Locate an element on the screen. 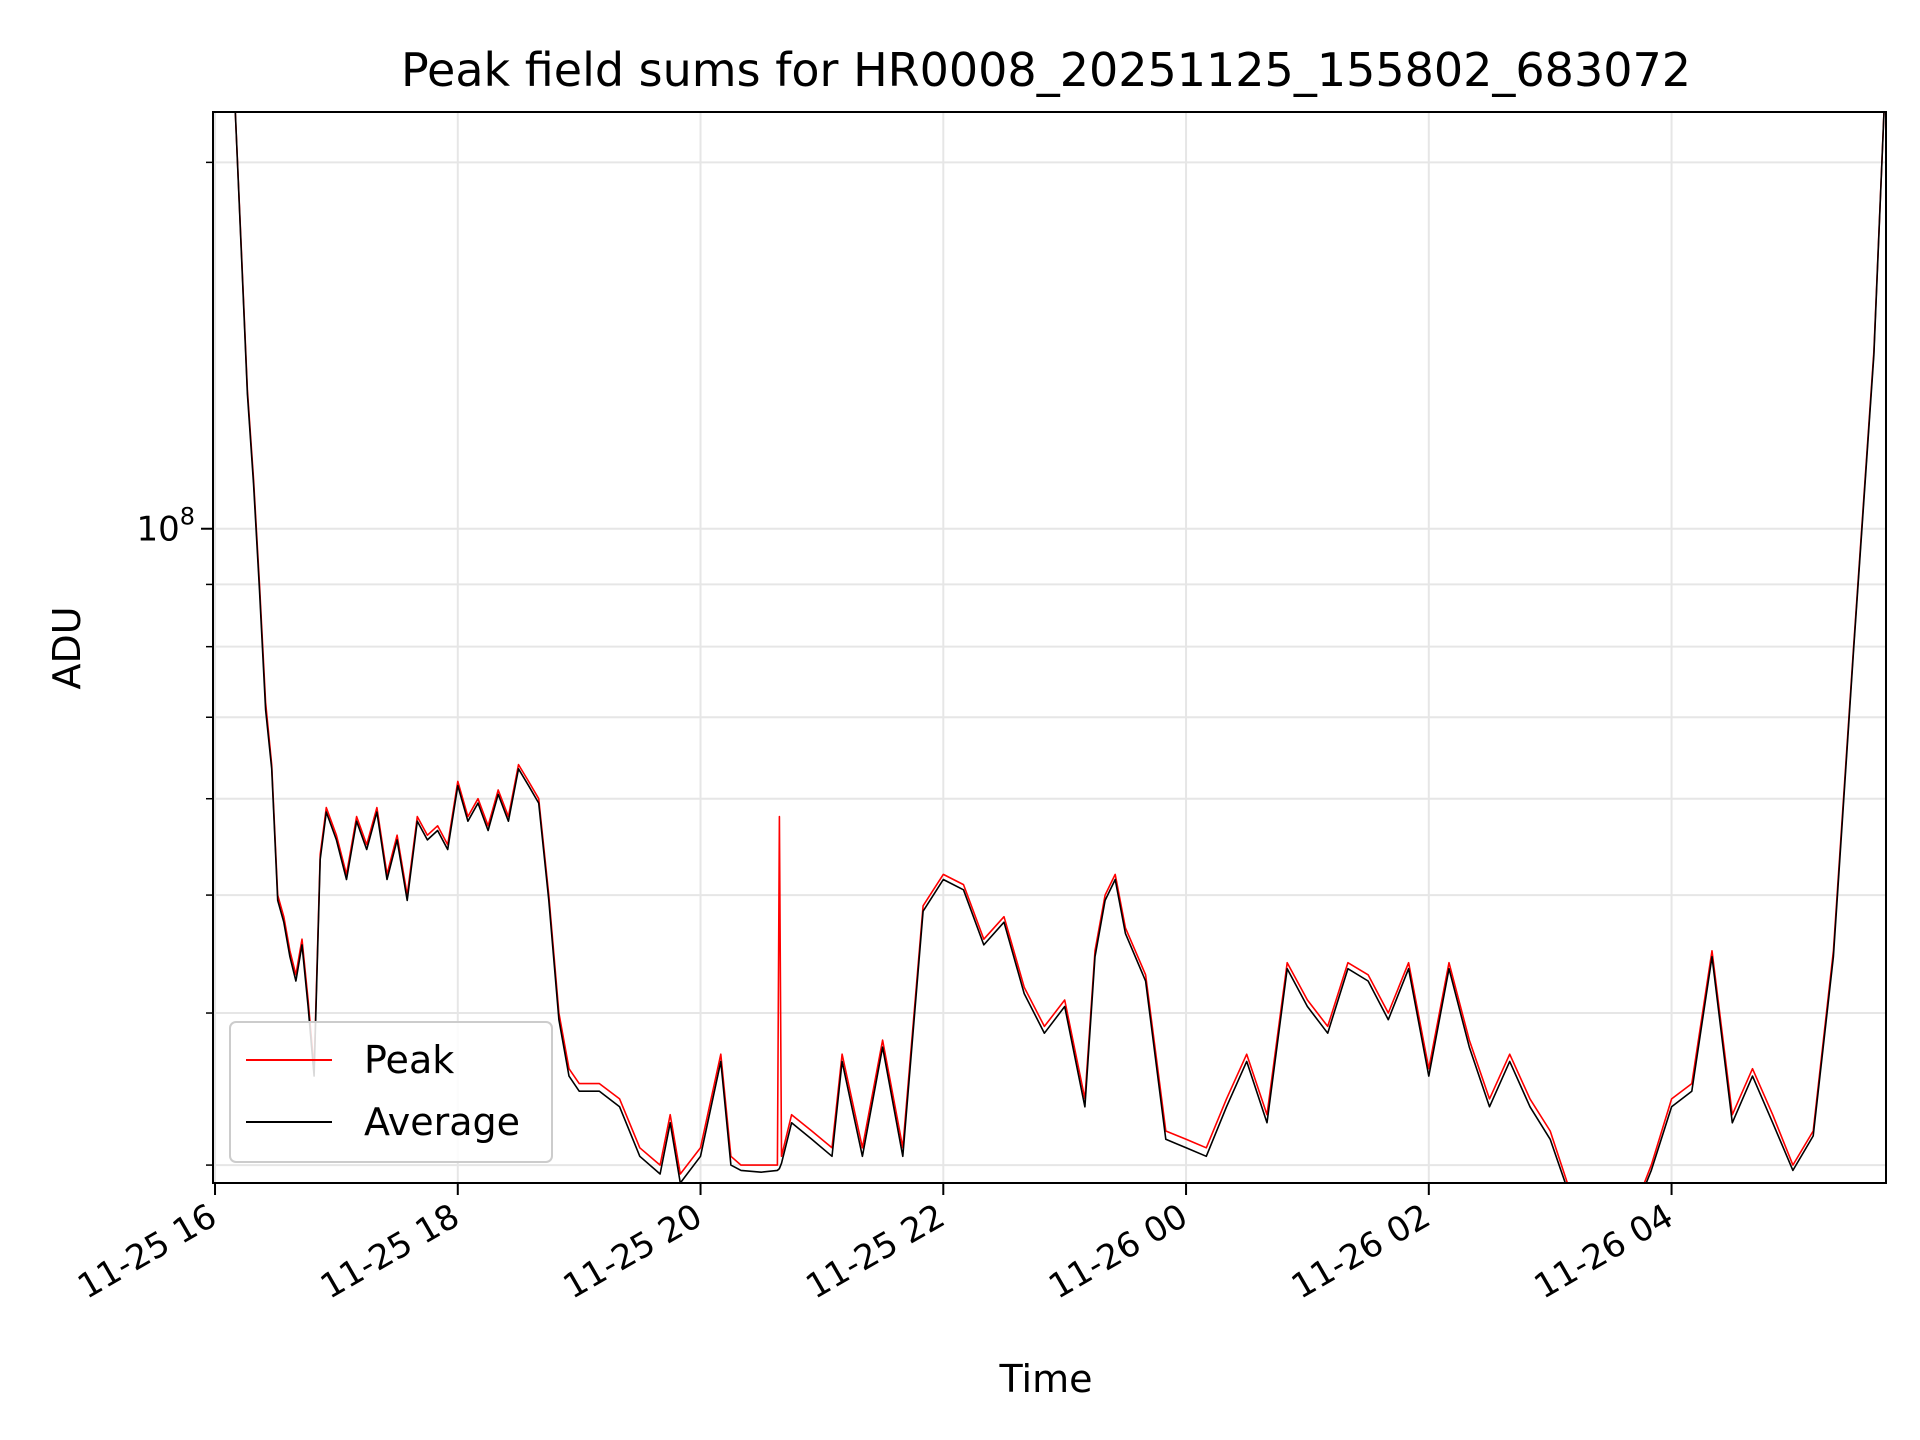 The width and height of the screenshot is (1920, 1440). x-axis-label: Time is located at coordinates (1046, 1379).